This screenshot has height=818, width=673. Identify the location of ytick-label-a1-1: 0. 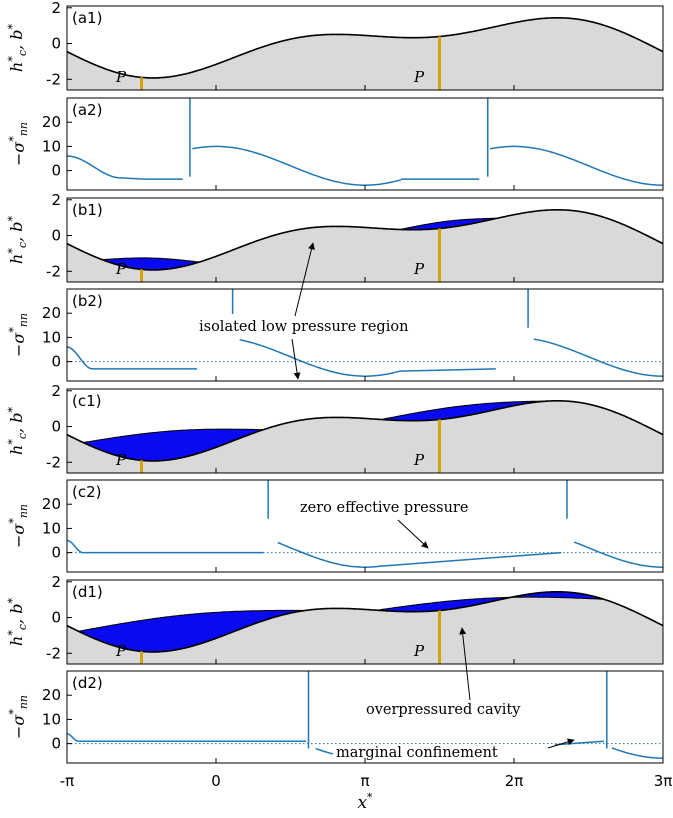
(56, 44).